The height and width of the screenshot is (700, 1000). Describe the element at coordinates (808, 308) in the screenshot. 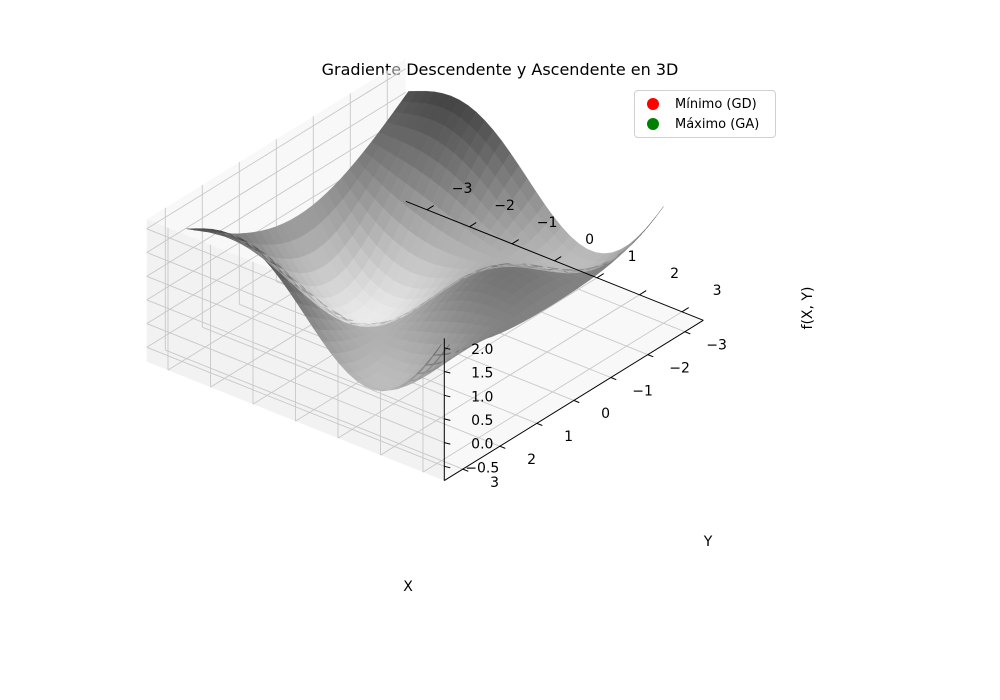

I see `z-axis-label: f(X, Y)` at that location.